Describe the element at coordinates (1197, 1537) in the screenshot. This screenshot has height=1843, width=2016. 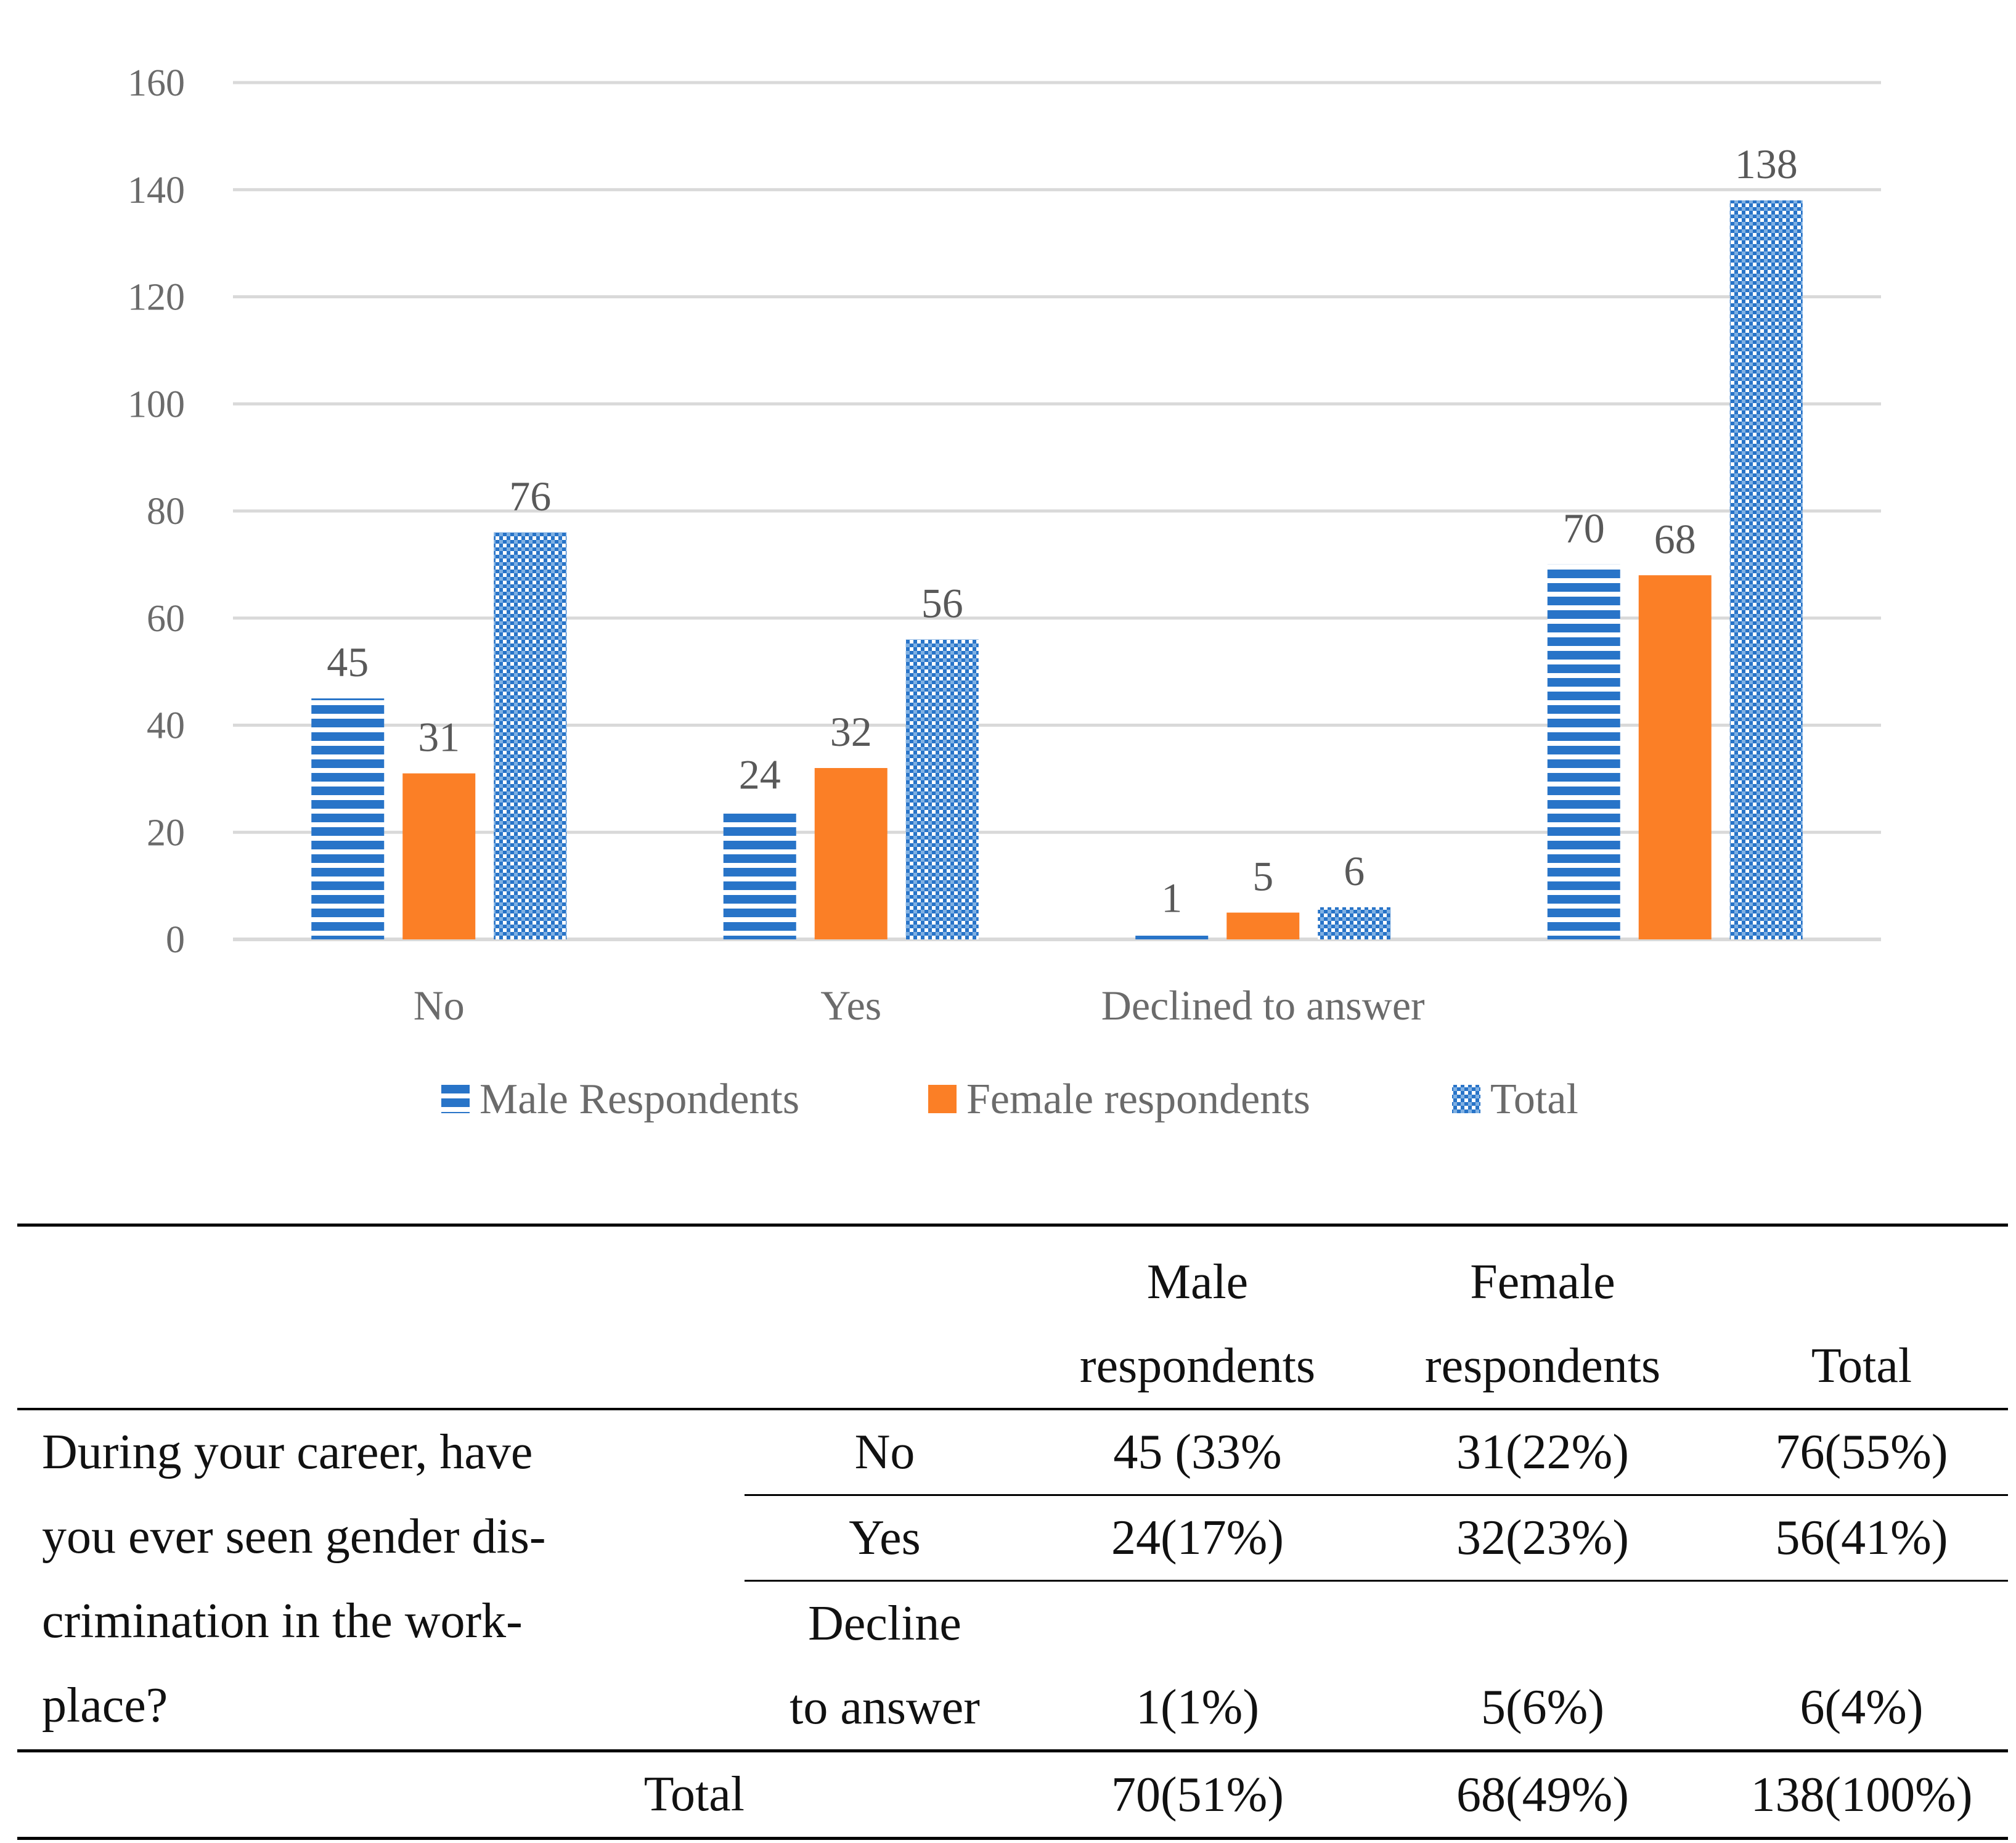
I see `male-yes: 24(17%)` at that location.